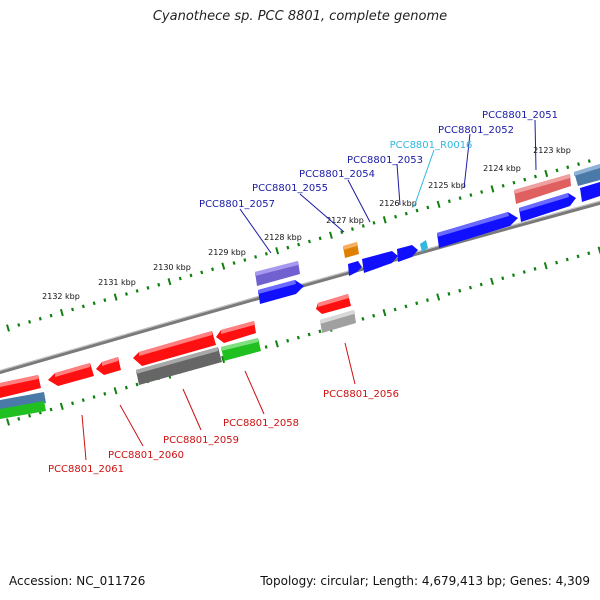 Image resolution: width=600 pixels, height=600 pixels. Describe the element at coordinates (590, 192) in the screenshot. I see `gene-pcc8801-2051-blue` at that location.